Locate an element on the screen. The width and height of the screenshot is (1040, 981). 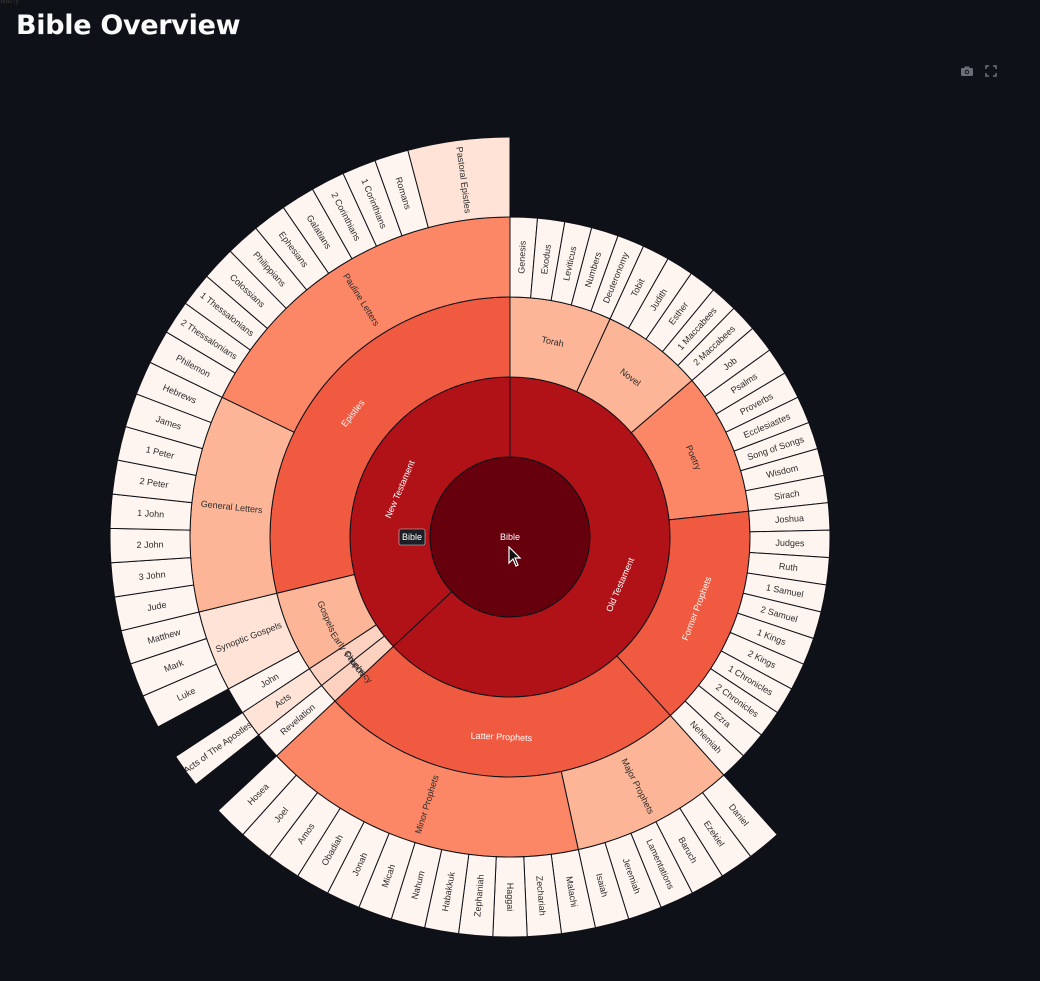
hover-tooltip: Bible is located at coordinates (412, 537).